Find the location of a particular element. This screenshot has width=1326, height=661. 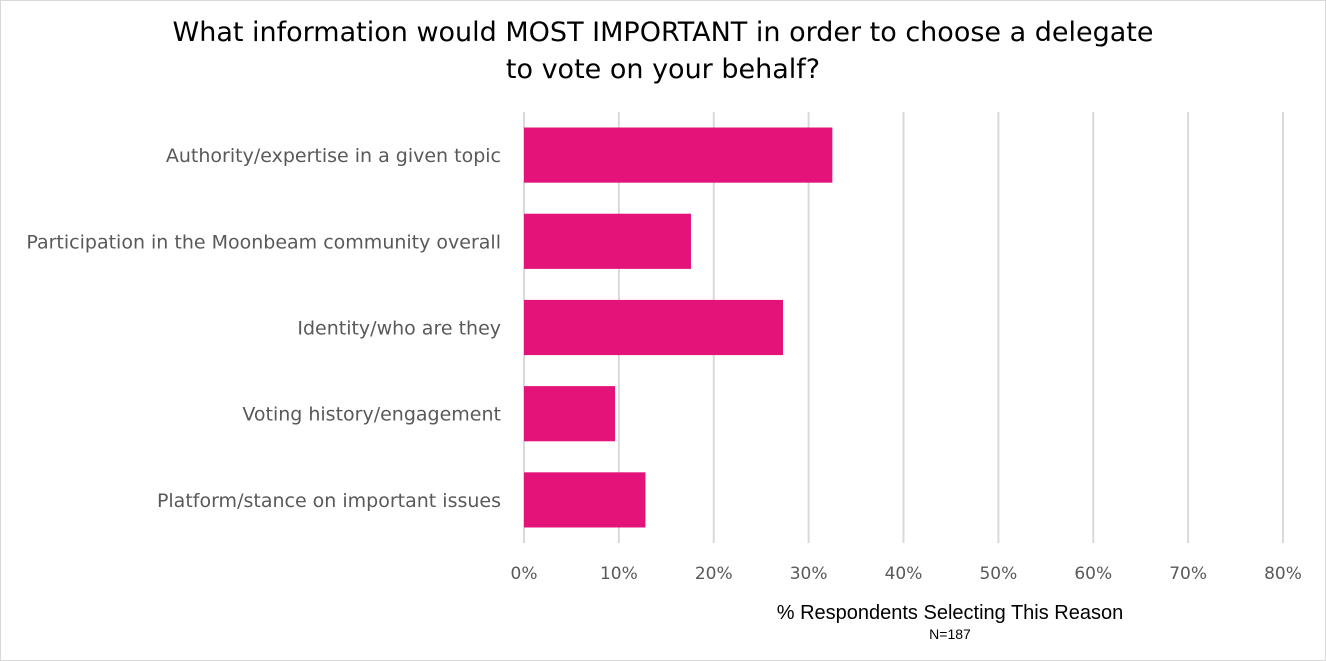

category-label: Authority/expertise in a given topic is located at coordinates (333, 156).